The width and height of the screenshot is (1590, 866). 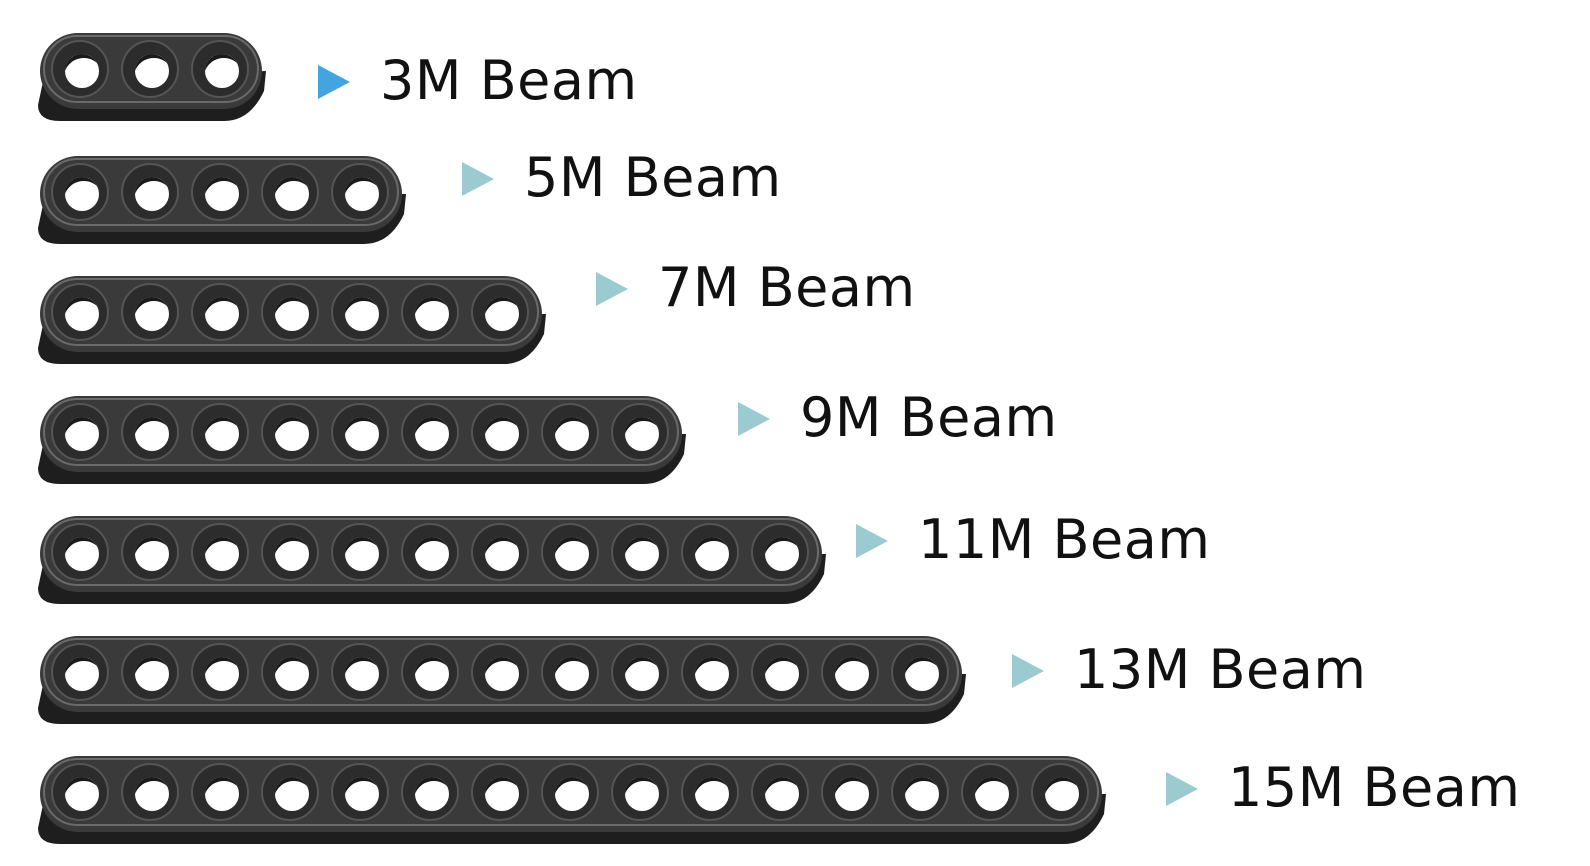 What do you see at coordinates (1220, 669) in the screenshot?
I see `beam-label: 13M Beam` at bounding box center [1220, 669].